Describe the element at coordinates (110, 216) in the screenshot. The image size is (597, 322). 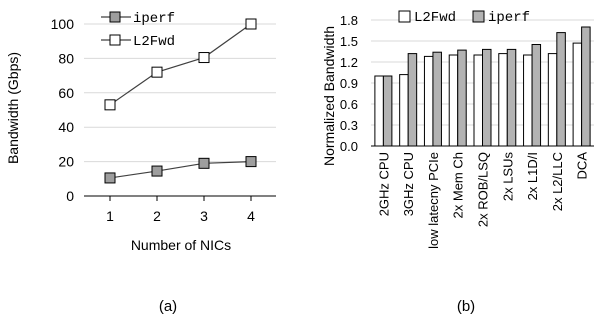
I see `x-tick-label-a: 1` at that location.